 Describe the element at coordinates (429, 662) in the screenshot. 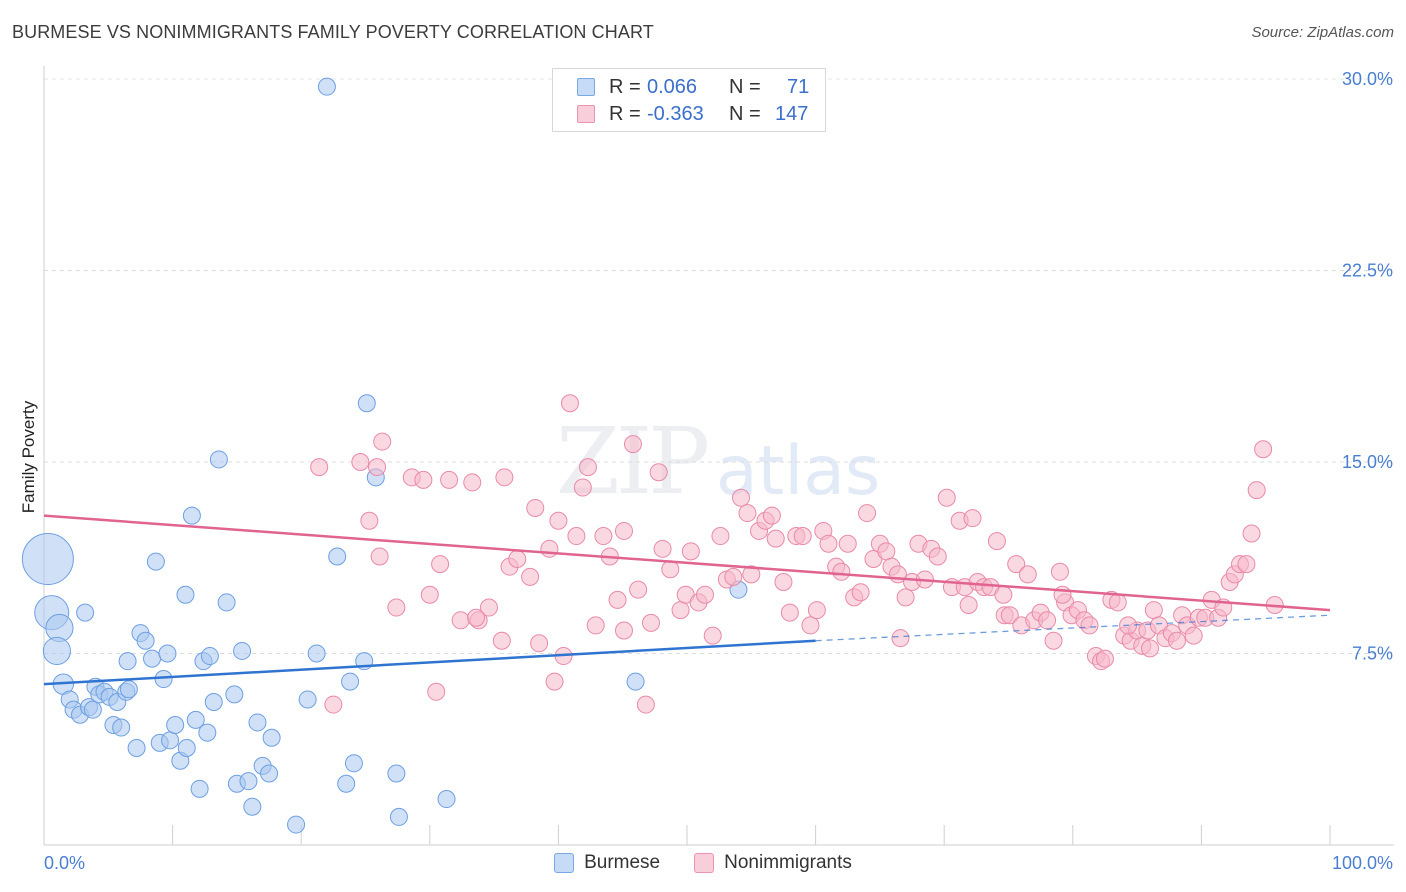

I see `trendline-burmese` at that location.